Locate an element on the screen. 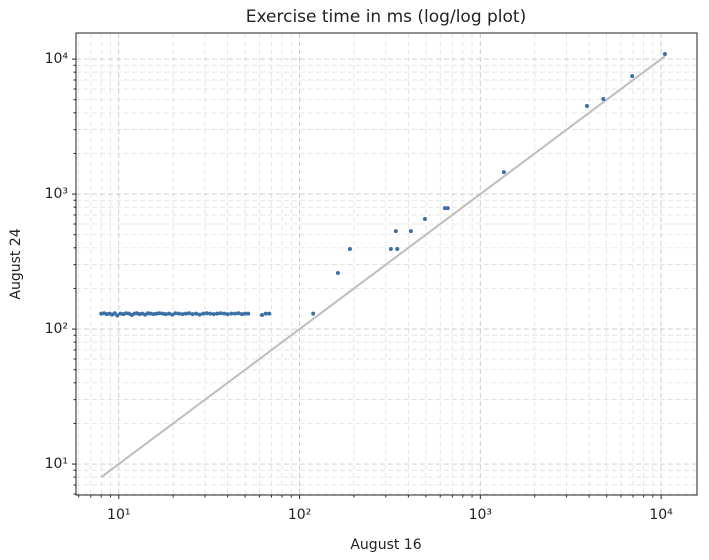  y-tick-label: 10² is located at coordinates (56, 329).